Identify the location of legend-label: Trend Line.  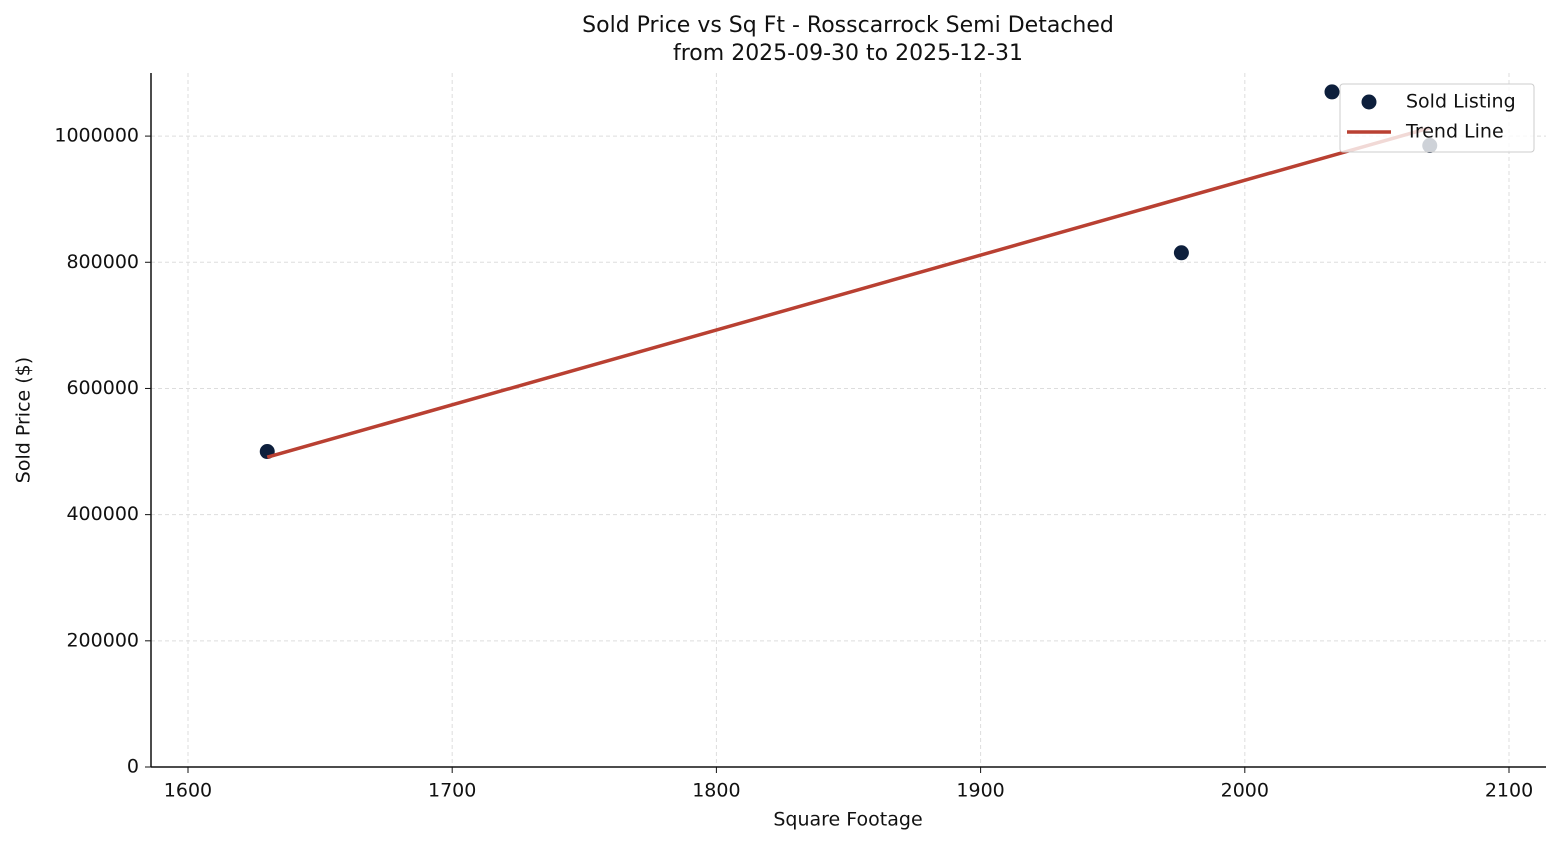
(1454, 132).